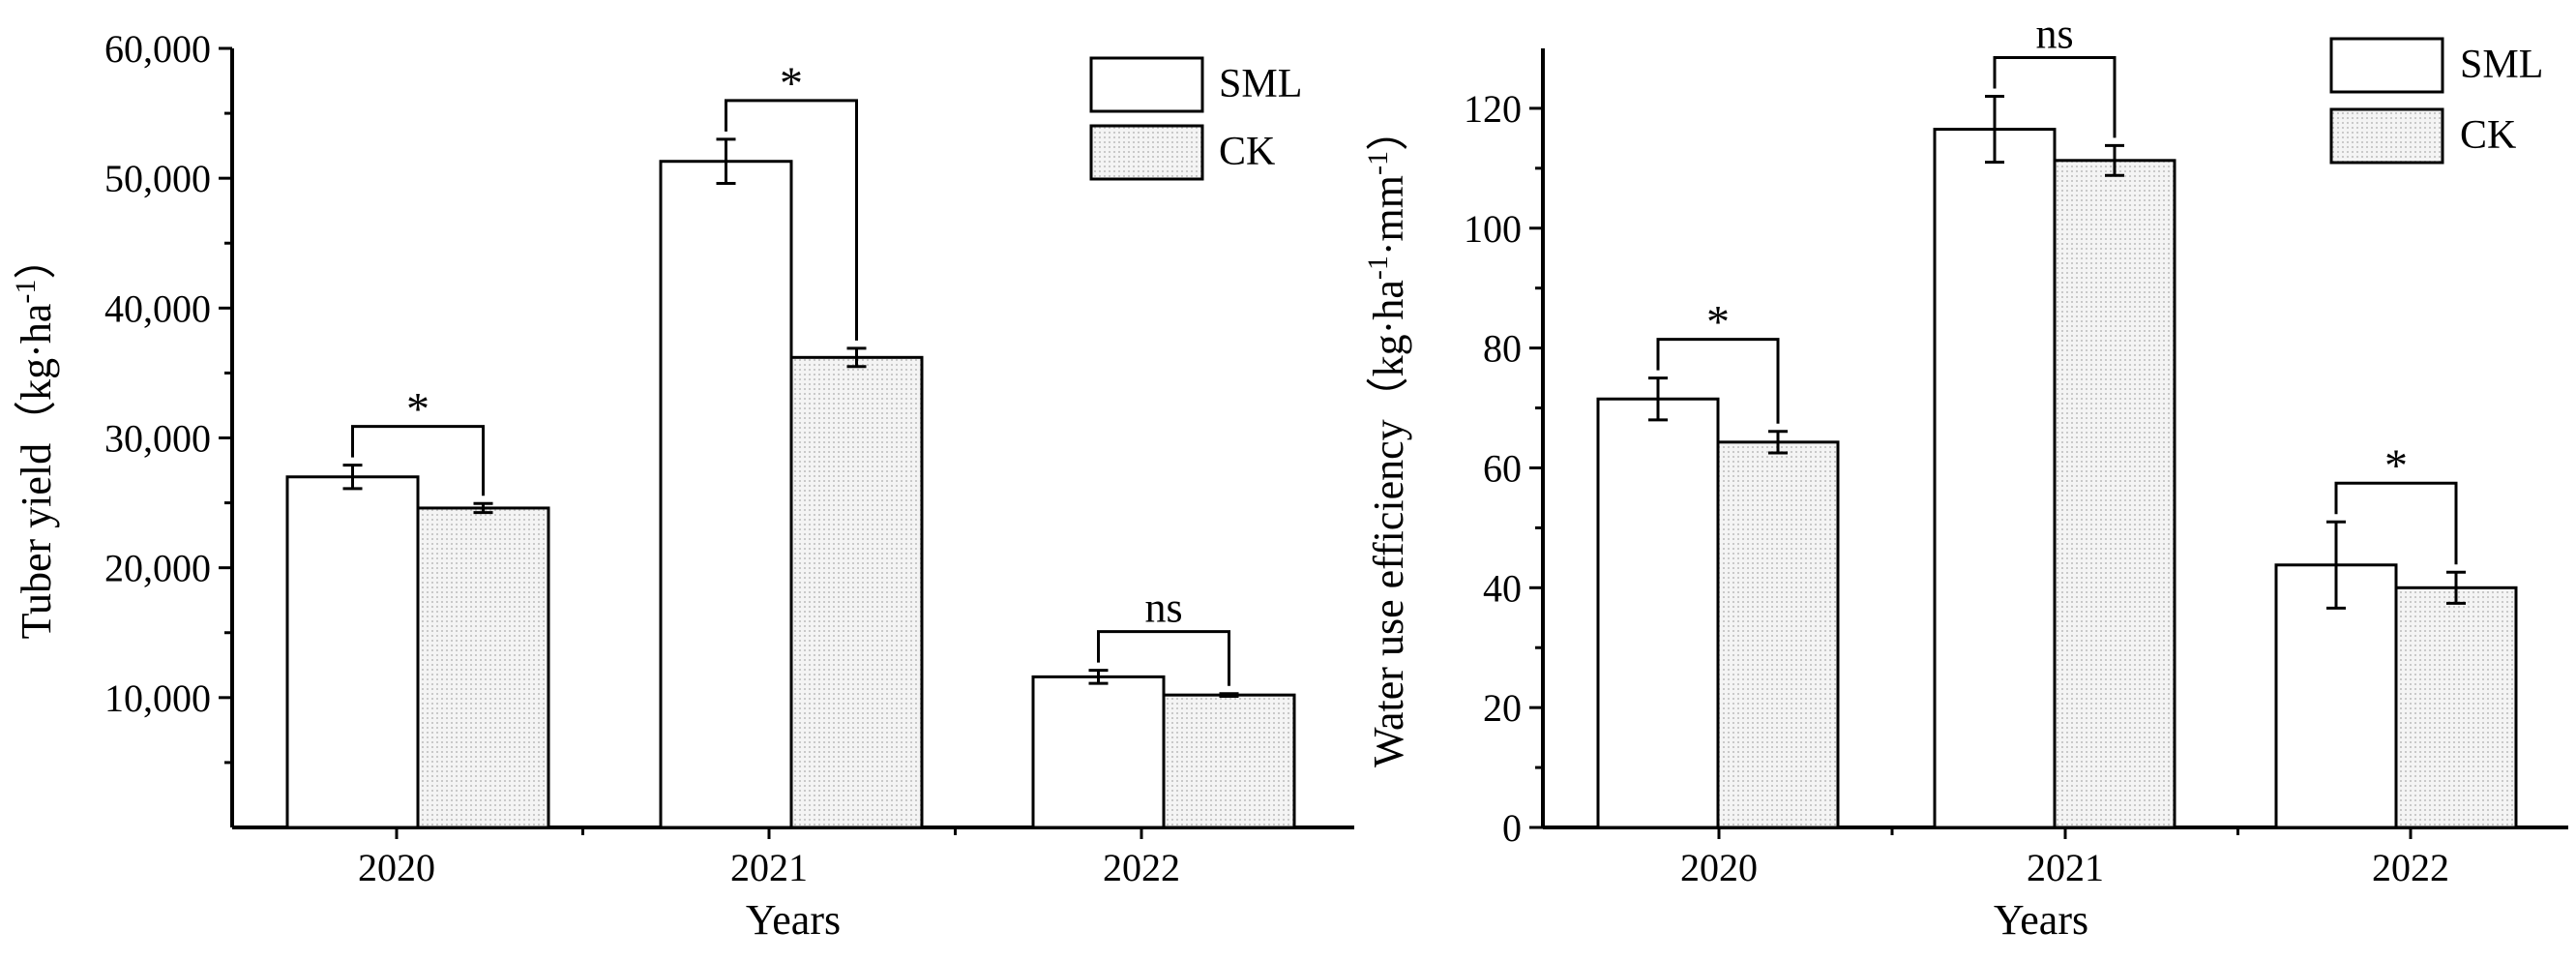  What do you see at coordinates (1098, 752) in the screenshot?
I see `bar-sml-2022` at bounding box center [1098, 752].